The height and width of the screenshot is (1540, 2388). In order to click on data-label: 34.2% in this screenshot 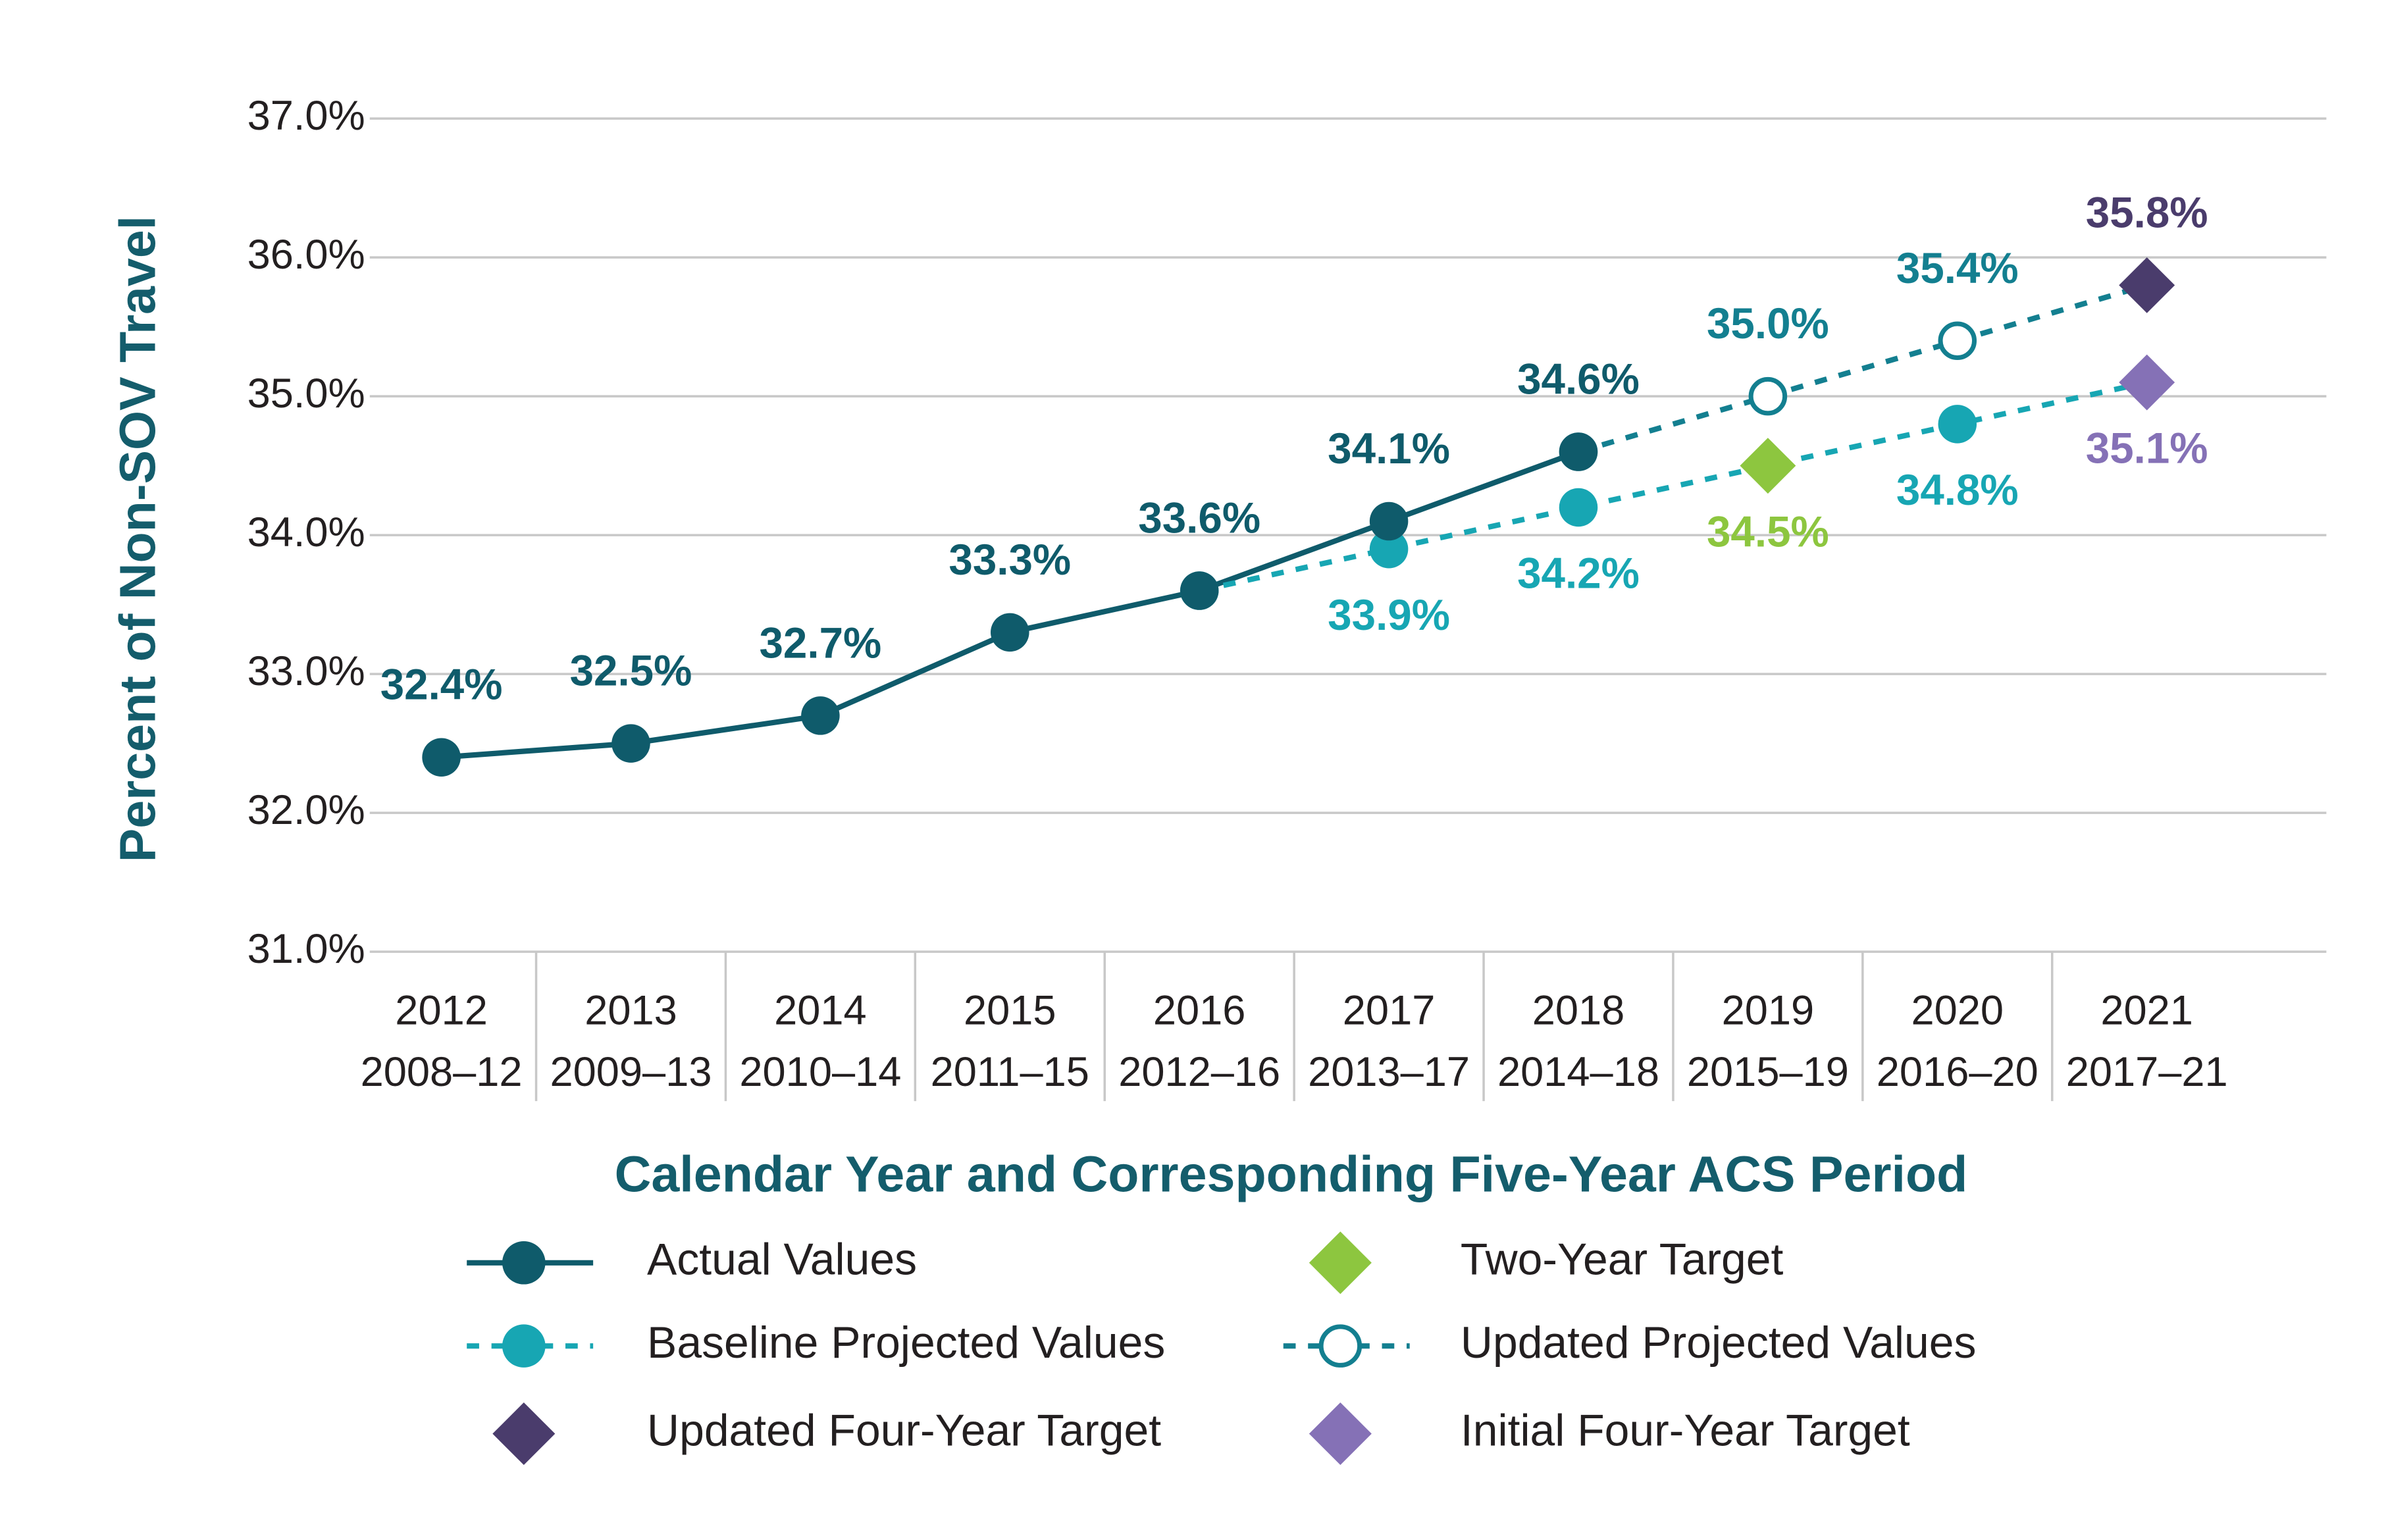, I will do `click(1578, 574)`.